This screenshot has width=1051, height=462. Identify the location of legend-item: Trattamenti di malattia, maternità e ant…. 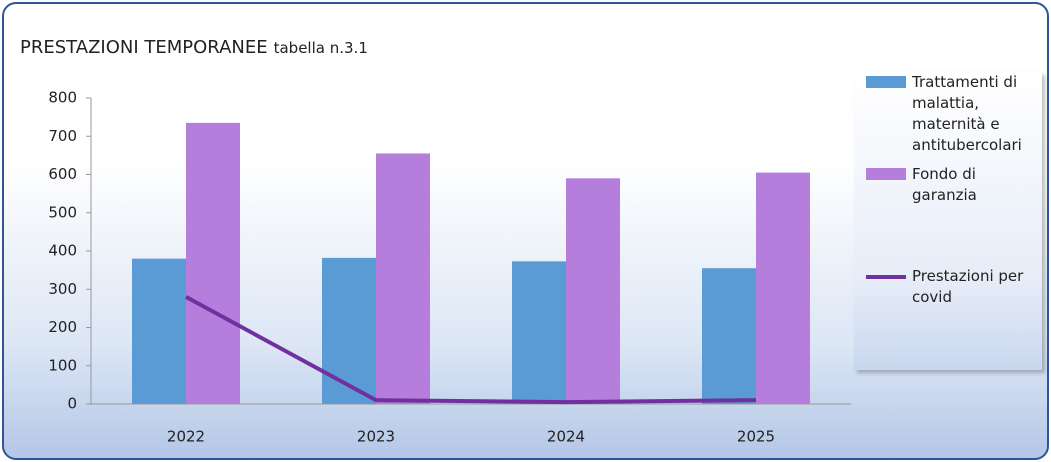
(954, 114).